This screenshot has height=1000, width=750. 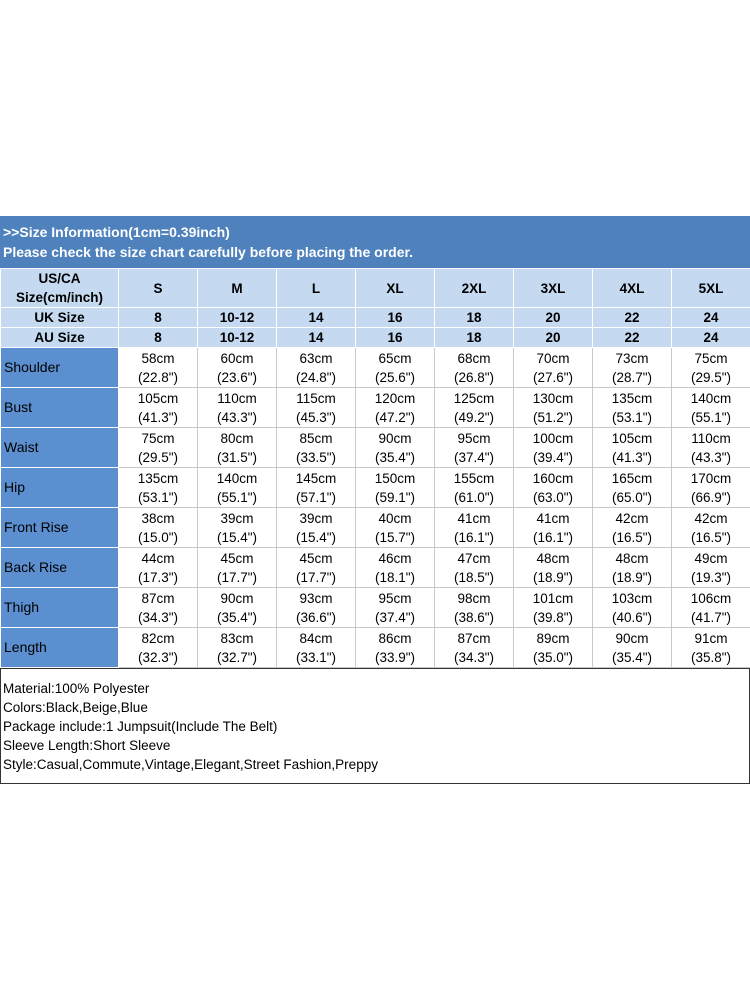 What do you see at coordinates (474, 567) in the screenshot?
I see `measure-cell: 47cm (18.5")` at bounding box center [474, 567].